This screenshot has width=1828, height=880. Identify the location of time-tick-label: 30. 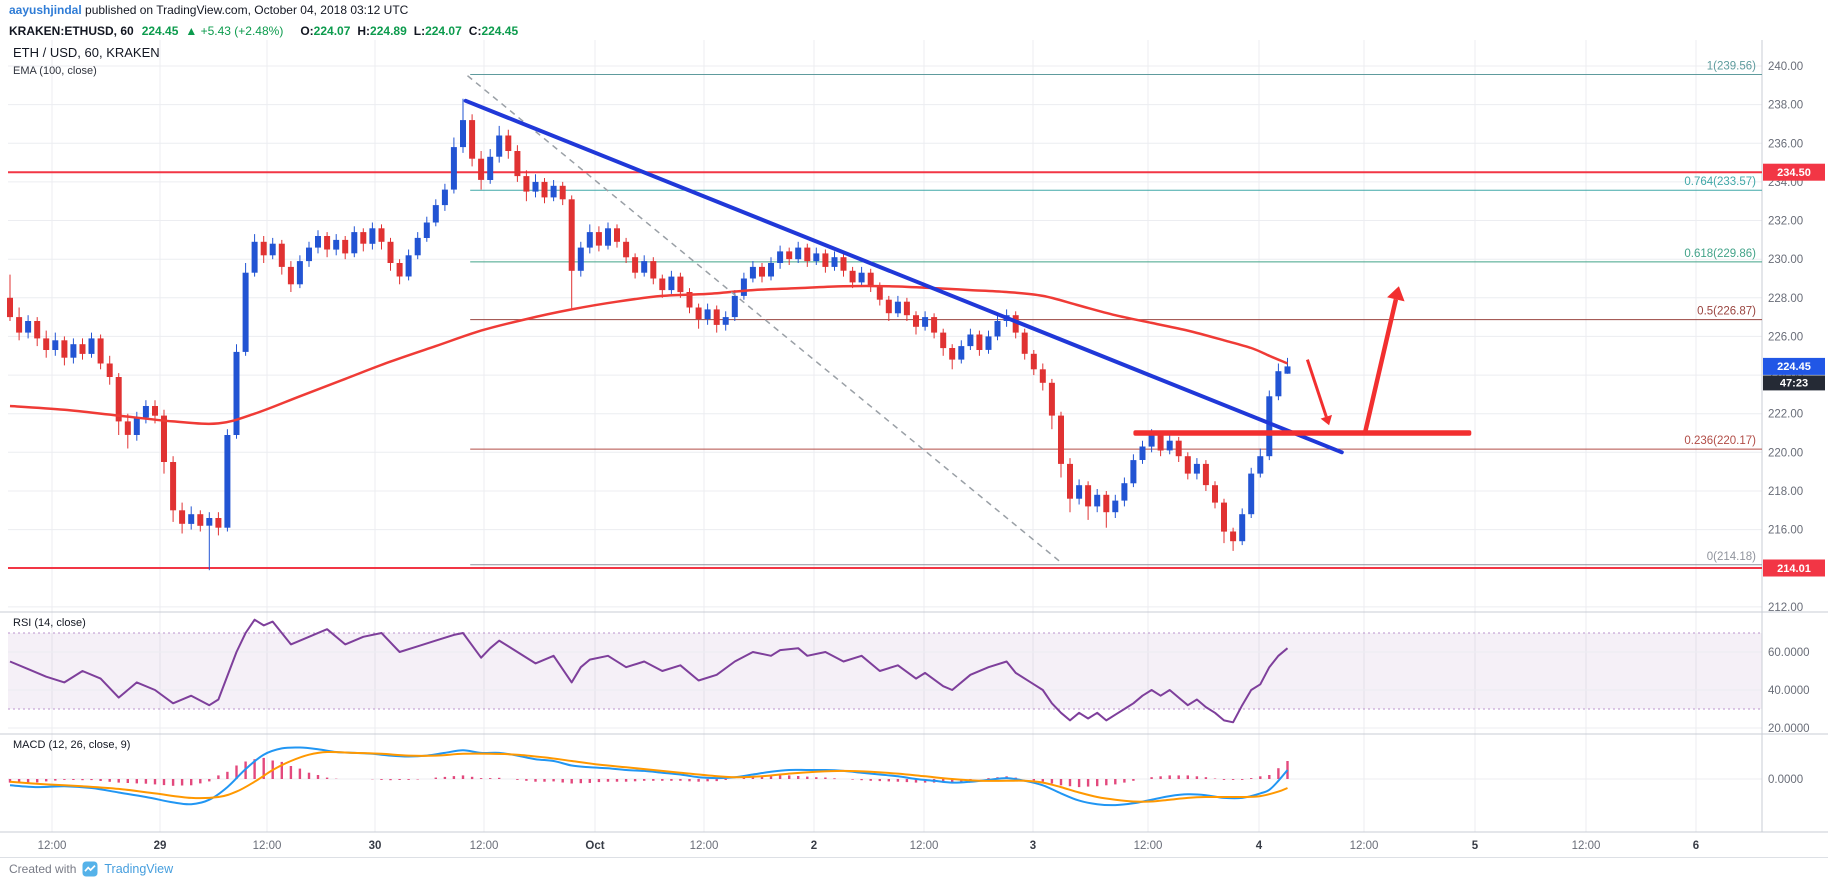
(375, 846).